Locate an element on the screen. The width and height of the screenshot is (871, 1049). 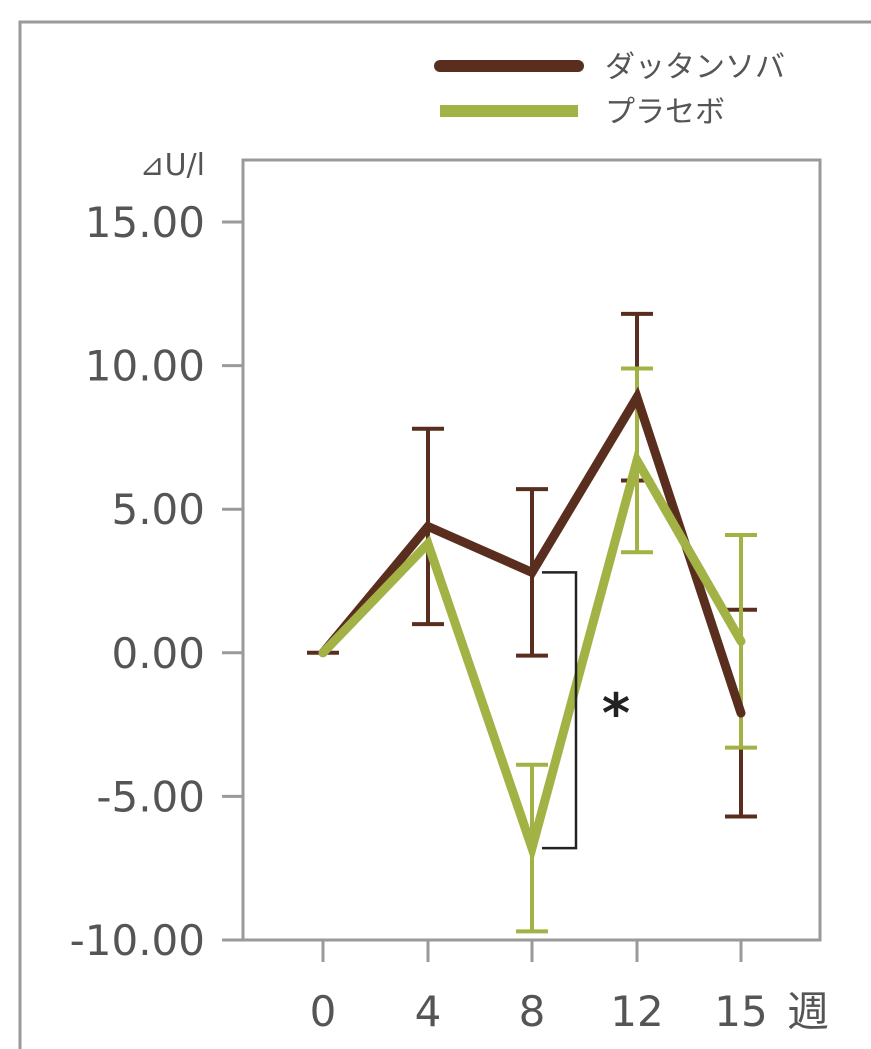
x-axis-ticks: 0 4 8 12 15 is located at coordinates (539, 988).